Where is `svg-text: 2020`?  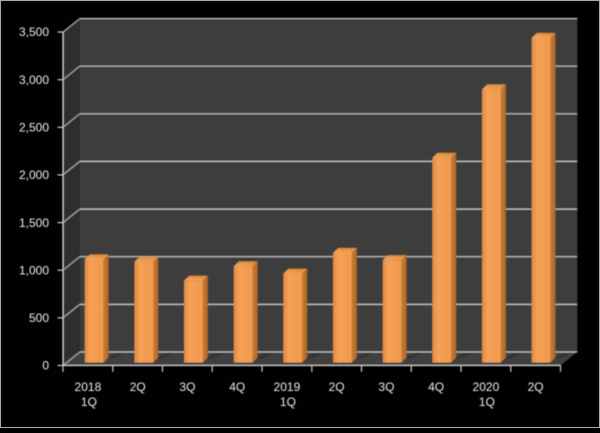 svg-text: 2020 is located at coordinates (486, 387).